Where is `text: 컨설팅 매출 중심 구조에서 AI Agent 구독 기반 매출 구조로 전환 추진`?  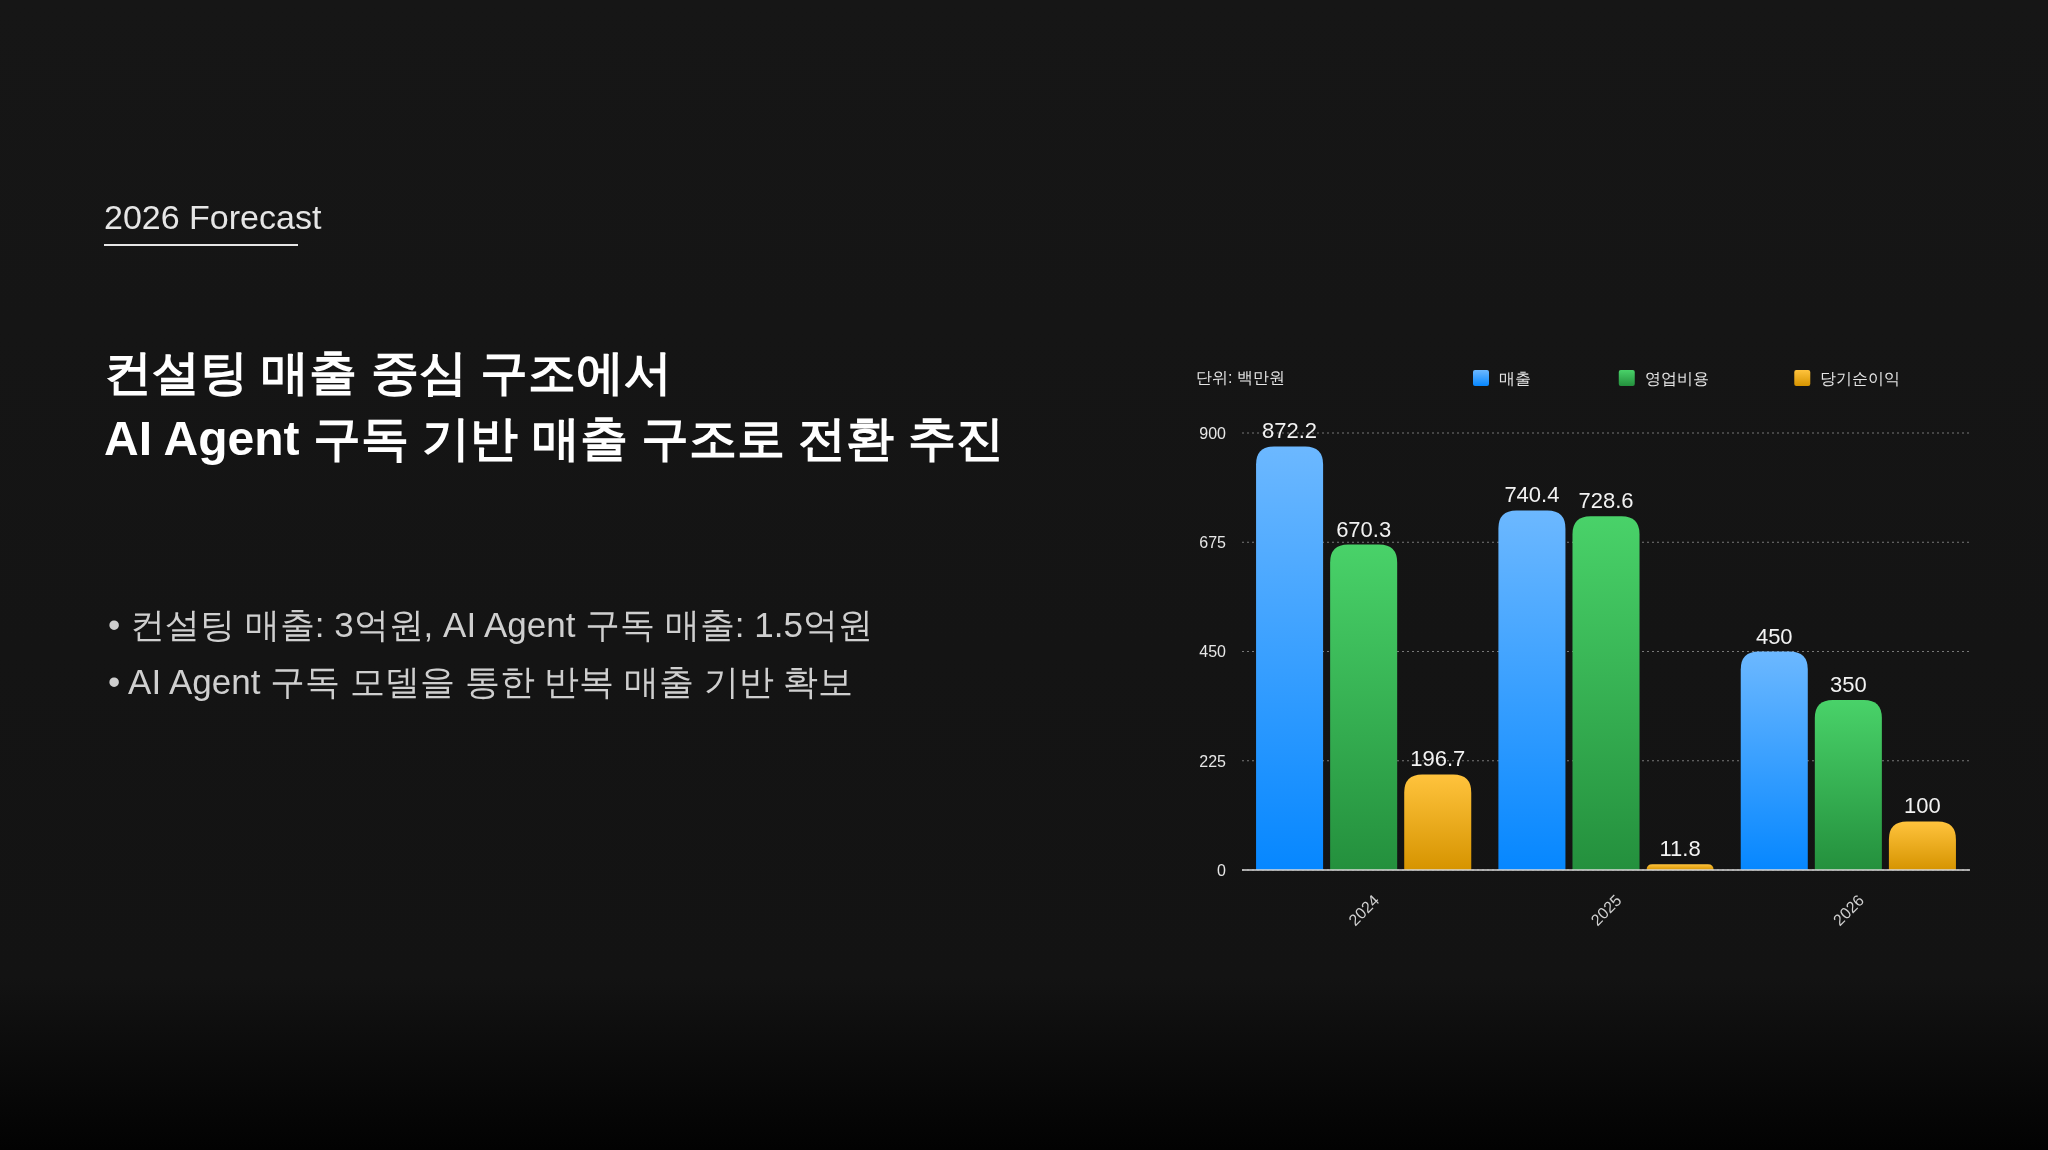
text: 컨설팅 매출 중심 구조에서 AI Agent 구독 기반 매출 구조로 전환 추진 is located at coordinates (554, 405).